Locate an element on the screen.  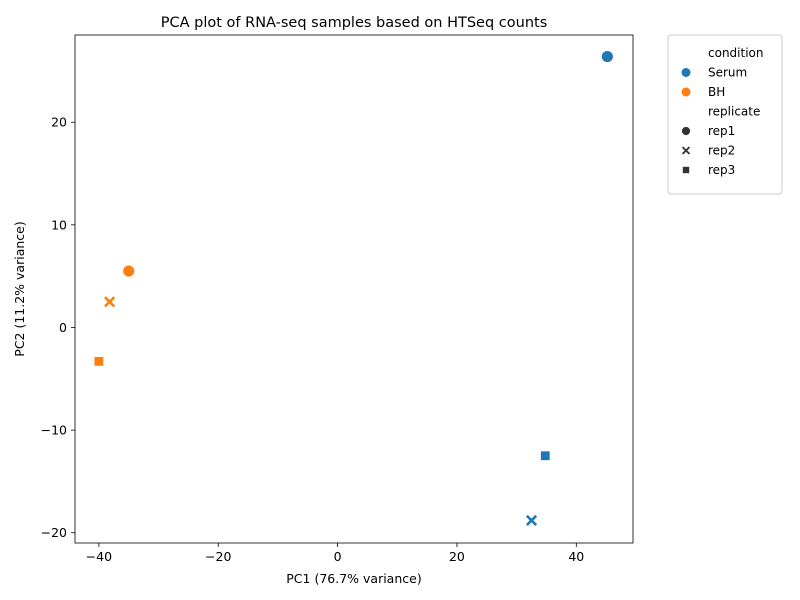
legend-label-rep1: rep1 is located at coordinates (721, 131).